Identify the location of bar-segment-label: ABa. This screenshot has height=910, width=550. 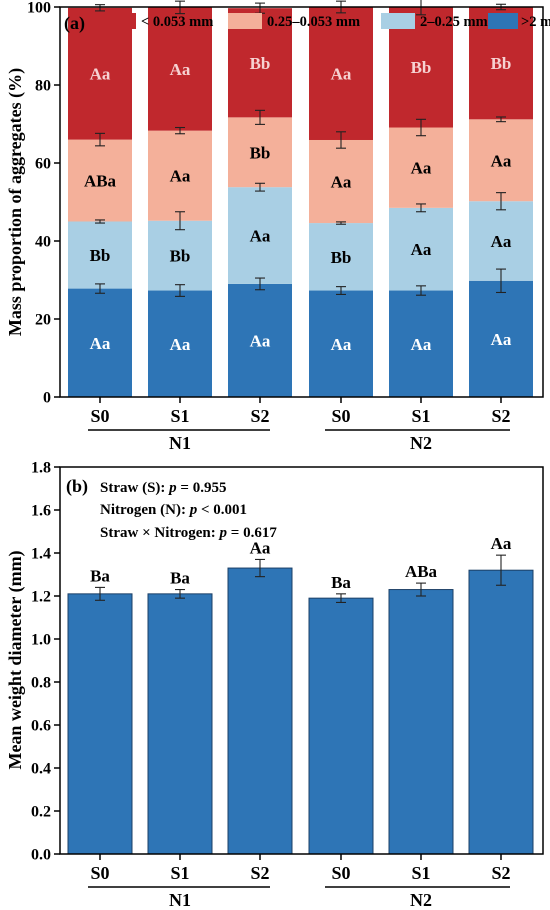
(100, 181).